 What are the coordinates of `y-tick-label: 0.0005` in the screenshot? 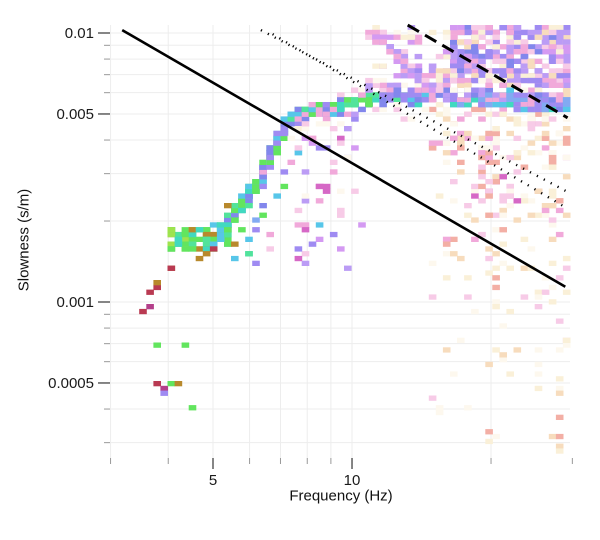 It's located at (71, 383).